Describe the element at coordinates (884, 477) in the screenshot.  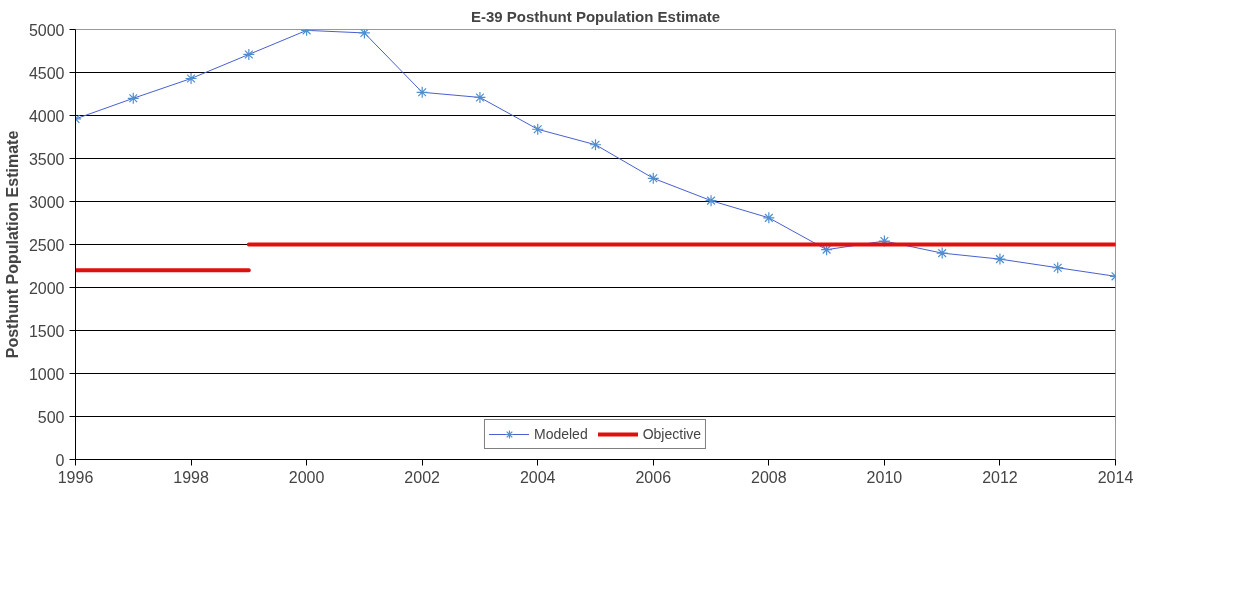
I see `x-tick-label: 2010` at that location.